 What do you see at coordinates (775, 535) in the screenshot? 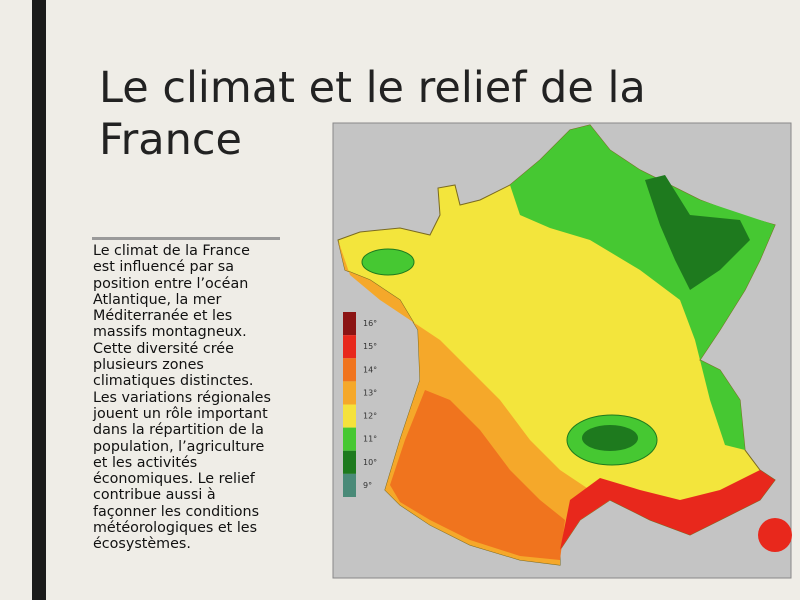
I see `corsica` at bounding box center [775, 535].